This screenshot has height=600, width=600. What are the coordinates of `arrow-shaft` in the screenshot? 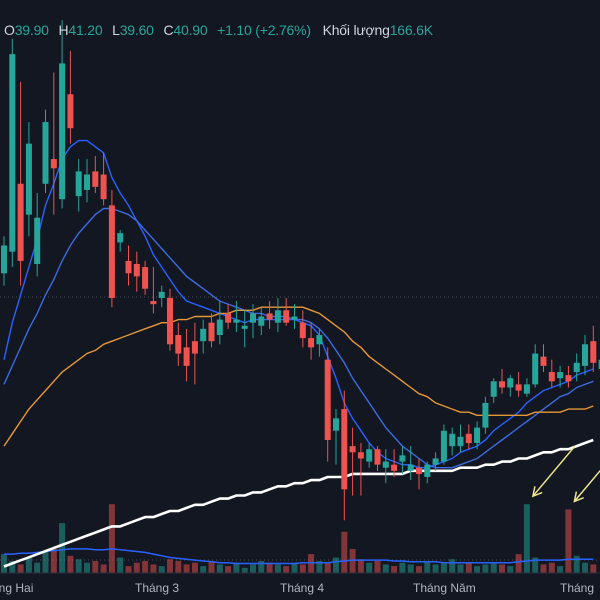 It's located at (586, 485).